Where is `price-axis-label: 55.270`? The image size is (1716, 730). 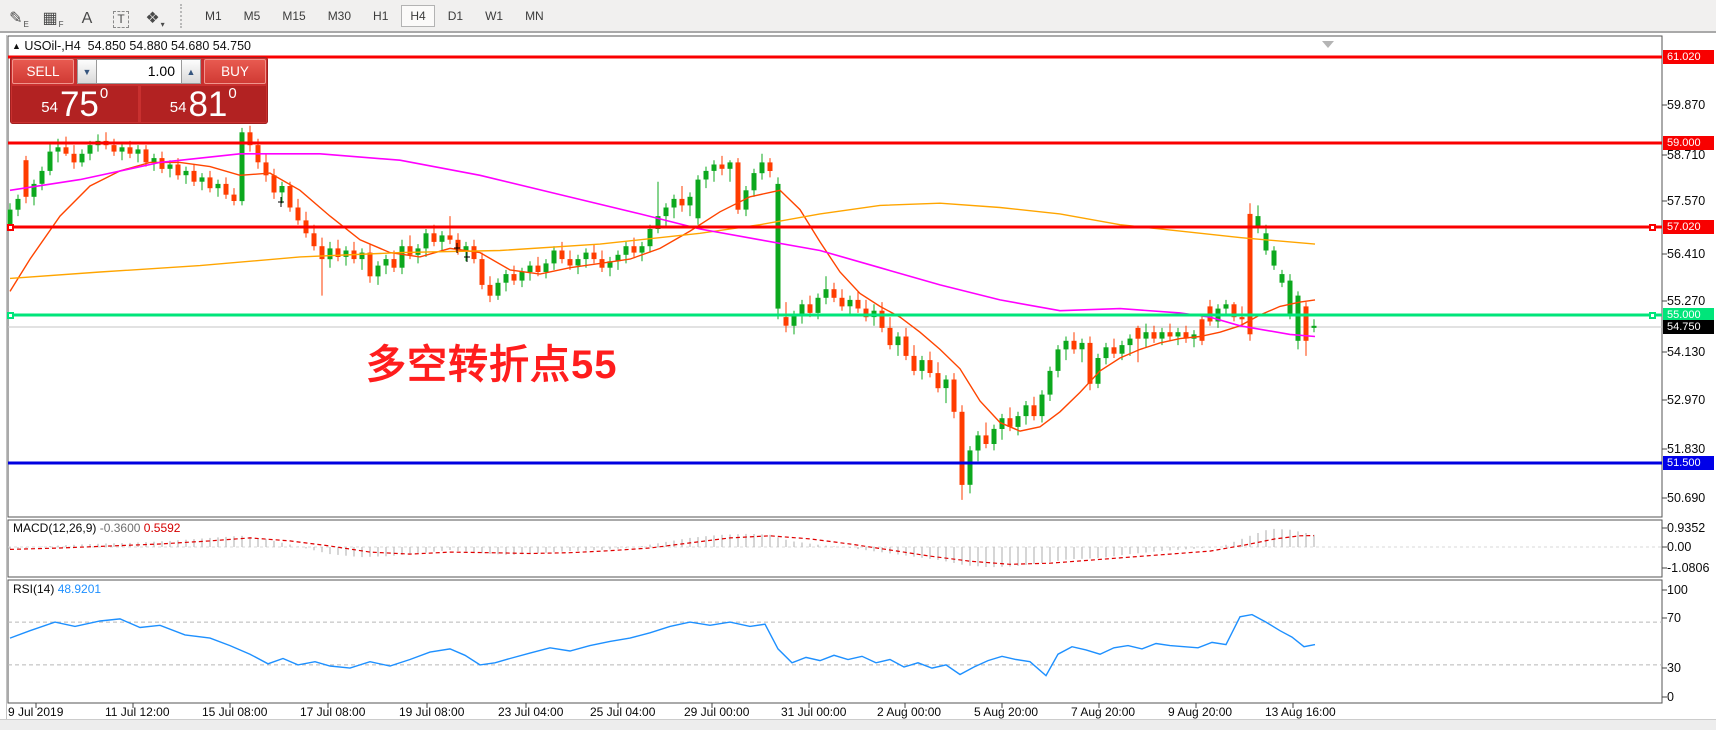
price-axis-label: 55.270 is located at coordinates (1686, 301).